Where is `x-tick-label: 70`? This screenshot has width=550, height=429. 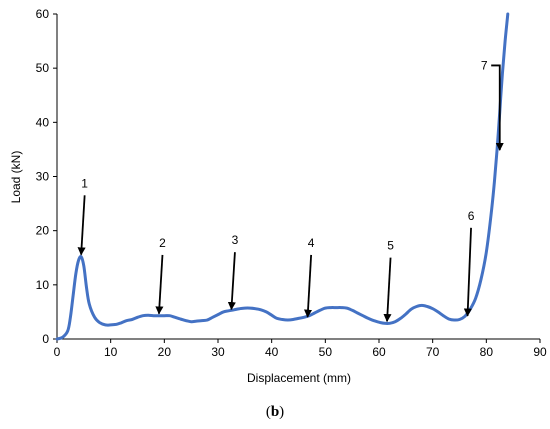
x-tick-label: 70 is located at coordinates (433, 352).